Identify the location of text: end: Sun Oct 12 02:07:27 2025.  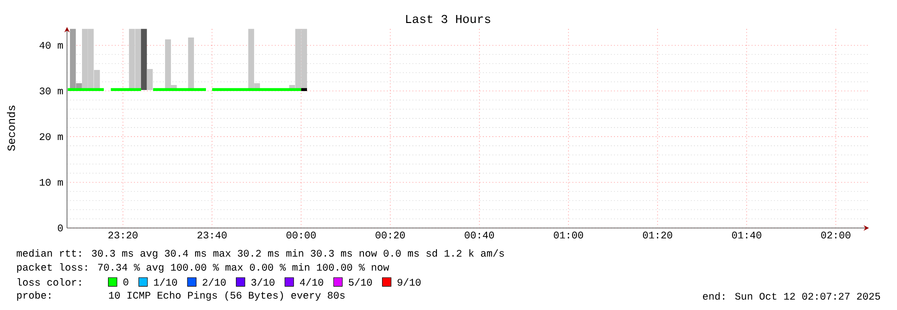
(791, 296).